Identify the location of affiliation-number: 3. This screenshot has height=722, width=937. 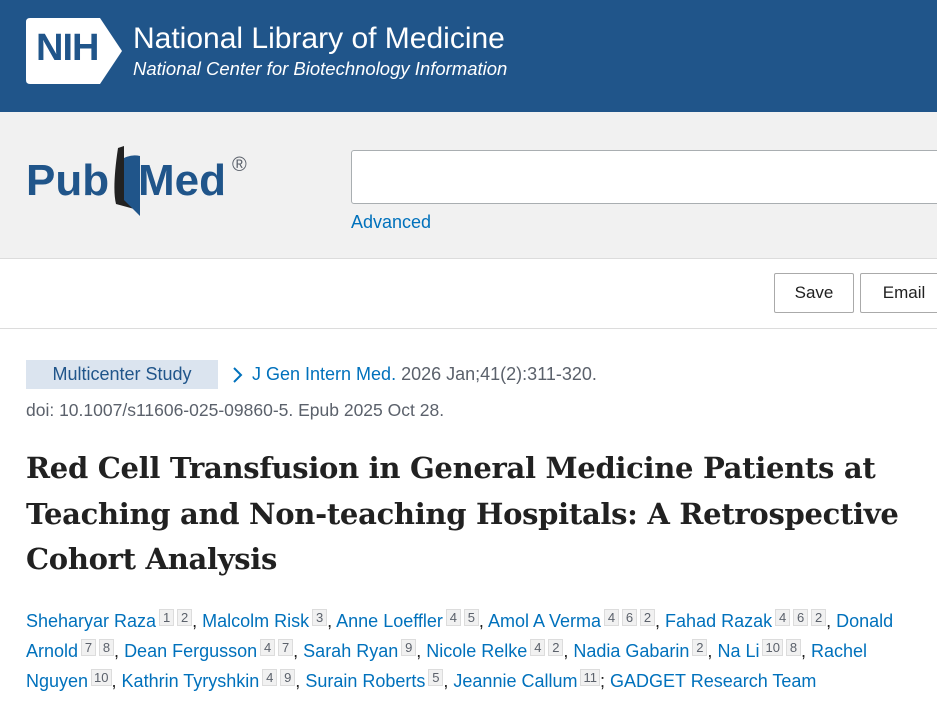
(320, 617).